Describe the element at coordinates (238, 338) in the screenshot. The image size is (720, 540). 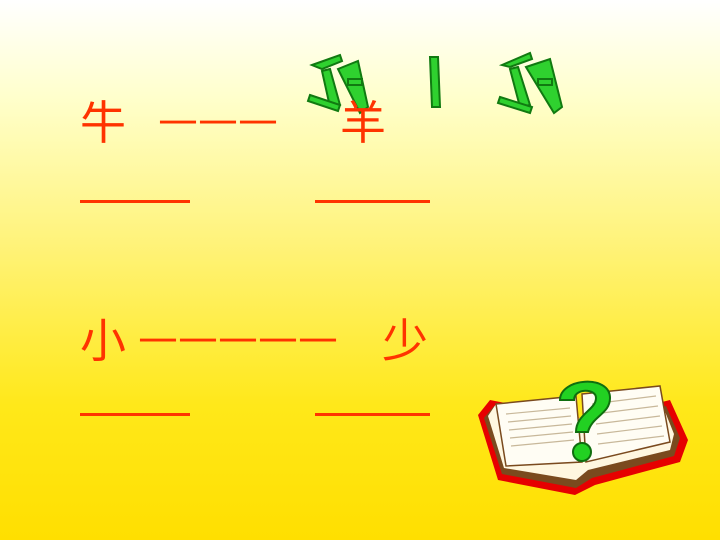
I see `pair-2-dash: —————` at that location.